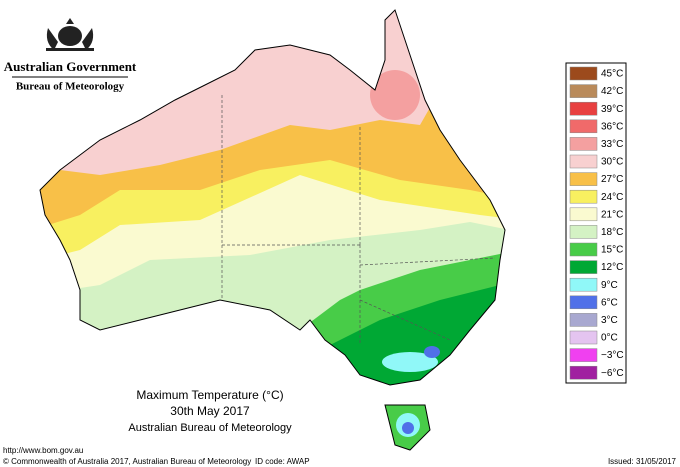  I want to click on legend-label: 42°C, so click(612, 91).